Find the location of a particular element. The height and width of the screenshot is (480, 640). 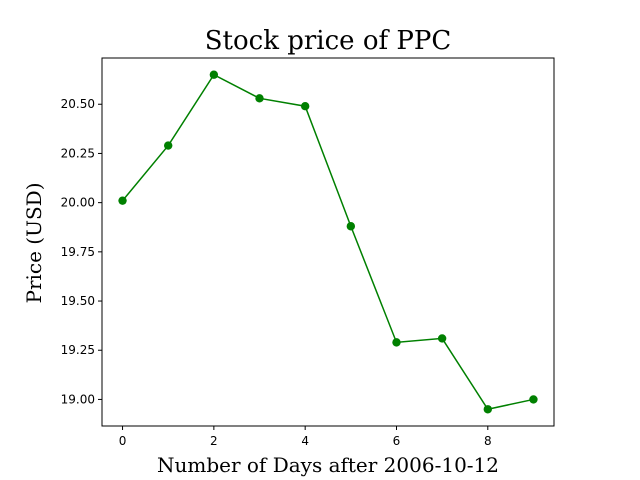

x-axis-ticks: 0 2 4 6 8 is located at coordinates (305, 437).